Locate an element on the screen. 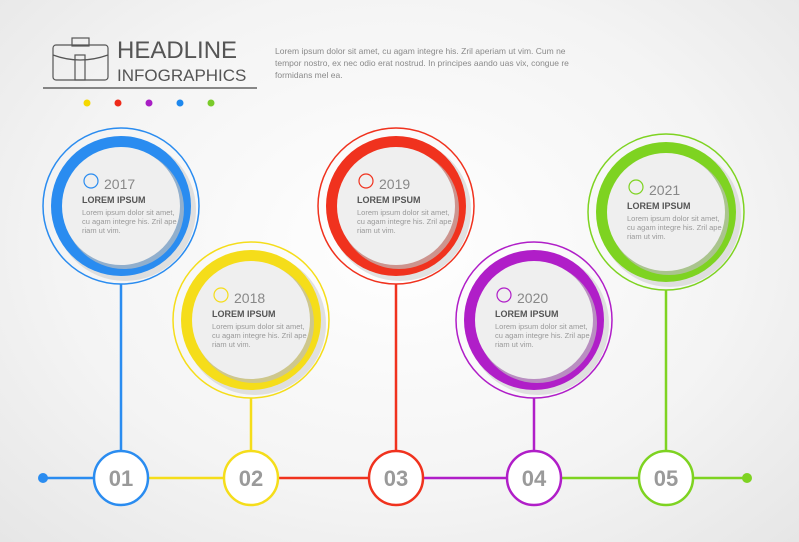  chart-icon is located at coordinates (366, 181).